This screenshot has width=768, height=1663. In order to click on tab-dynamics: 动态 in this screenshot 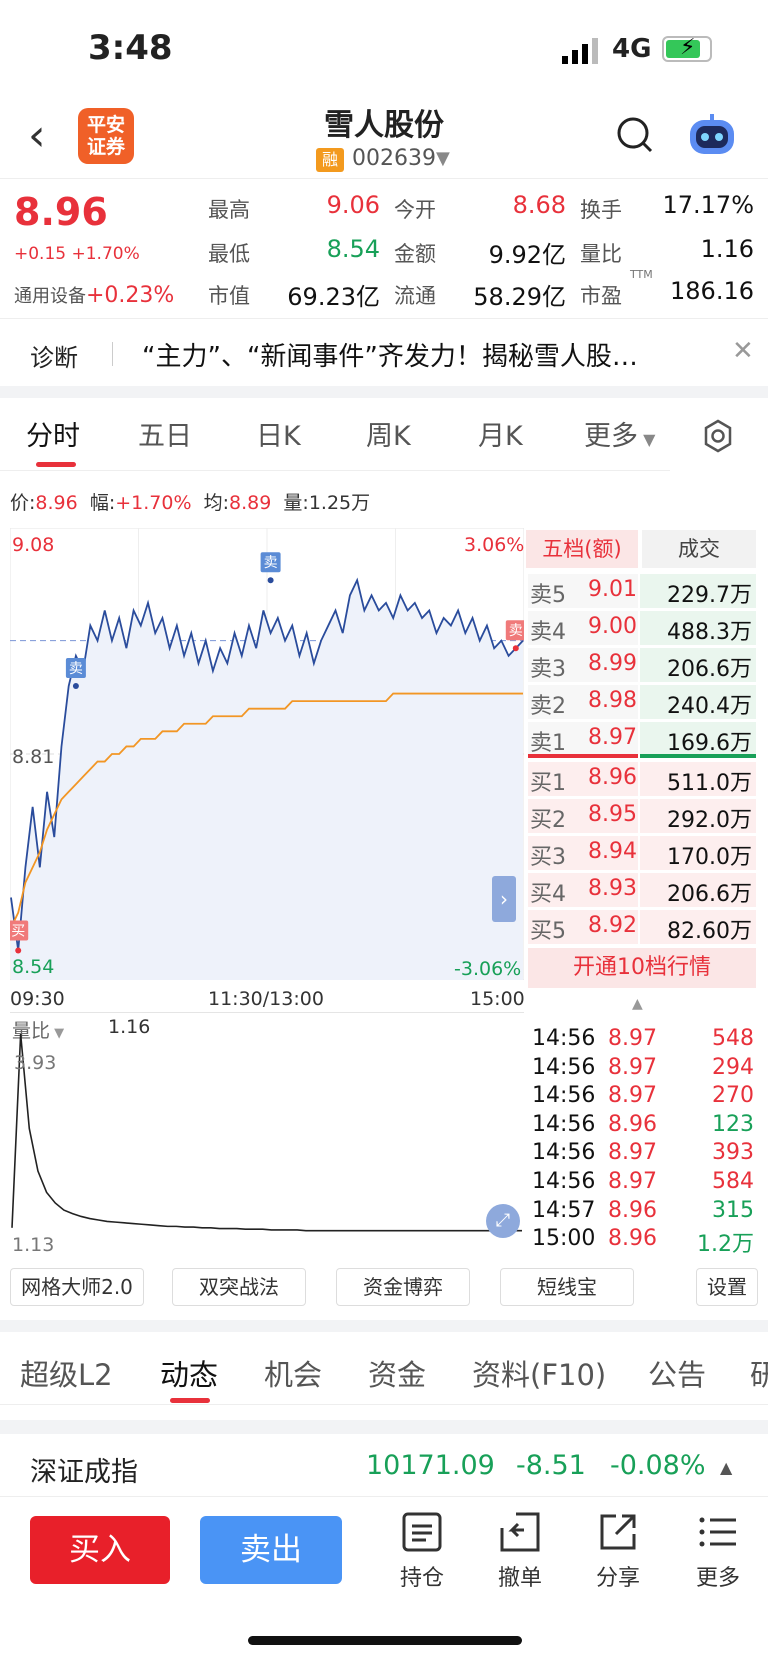, I will do `click(189, 1375)`.